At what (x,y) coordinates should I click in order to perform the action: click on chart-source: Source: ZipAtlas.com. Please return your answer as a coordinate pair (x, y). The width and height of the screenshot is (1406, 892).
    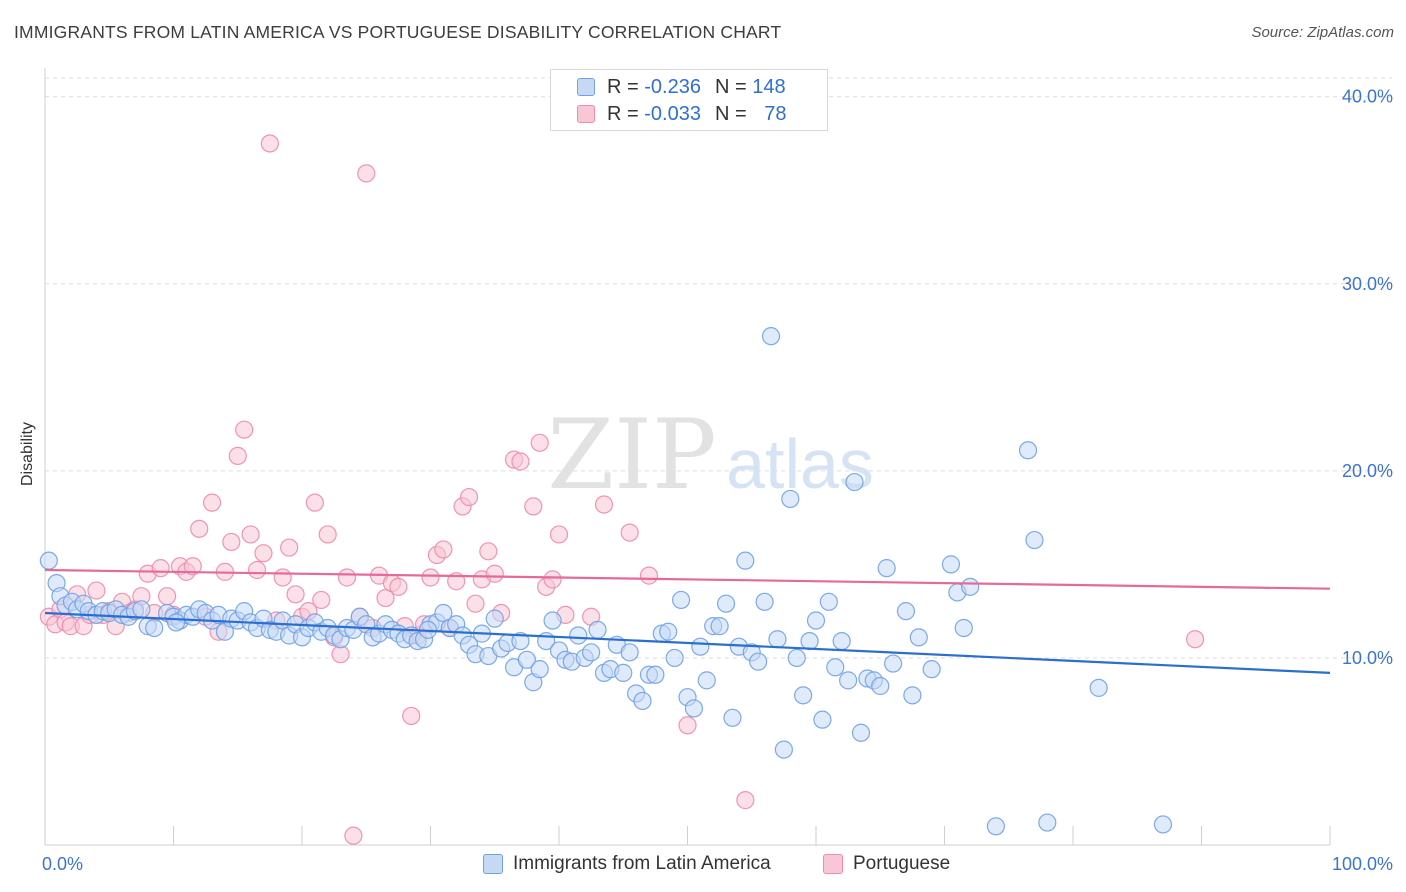
    Looking at the image, I should click on (1322, 32).